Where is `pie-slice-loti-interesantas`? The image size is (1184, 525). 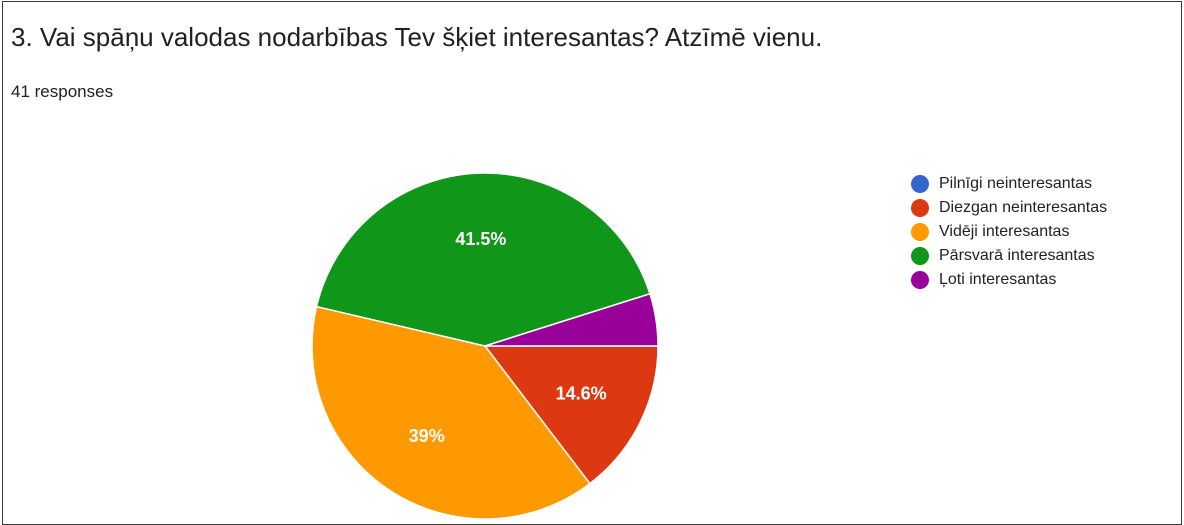
pie-slice-loti-interesantas is located at coordinates (571, 319).